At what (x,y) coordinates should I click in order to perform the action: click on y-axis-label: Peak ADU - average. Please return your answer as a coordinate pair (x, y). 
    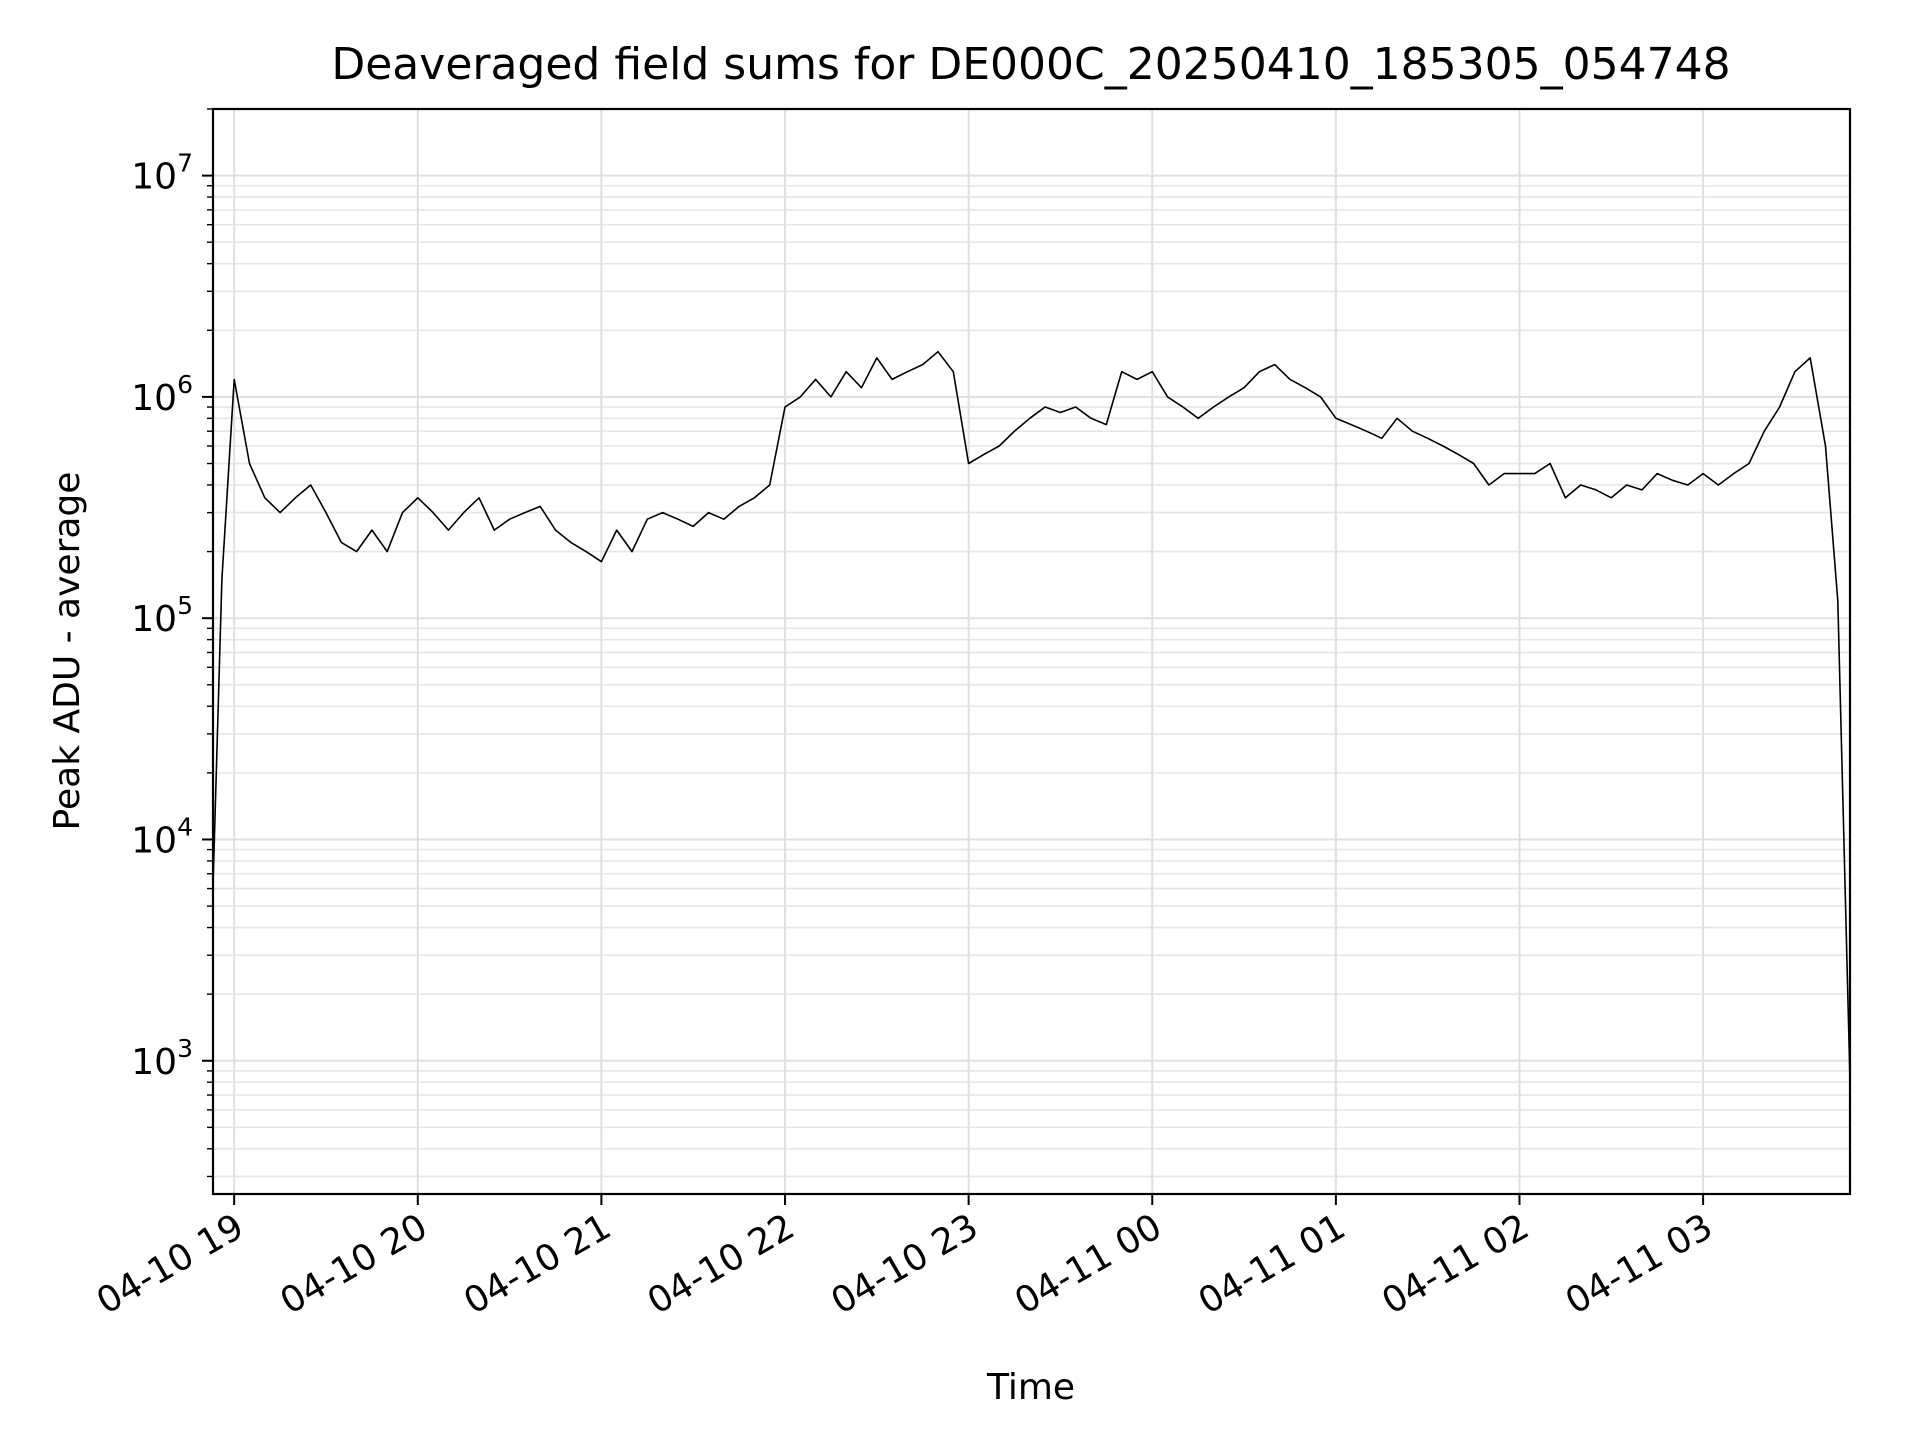
    Looking at the image, I should click on (67, 651).